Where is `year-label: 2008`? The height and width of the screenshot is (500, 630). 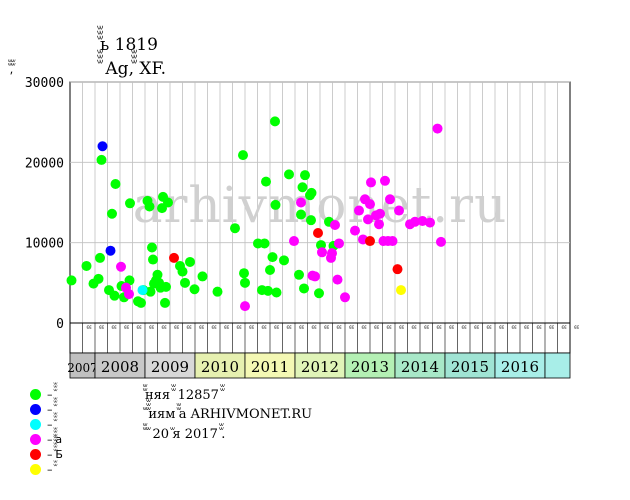 year-label: 2008 is located at coordinates (120, 367).